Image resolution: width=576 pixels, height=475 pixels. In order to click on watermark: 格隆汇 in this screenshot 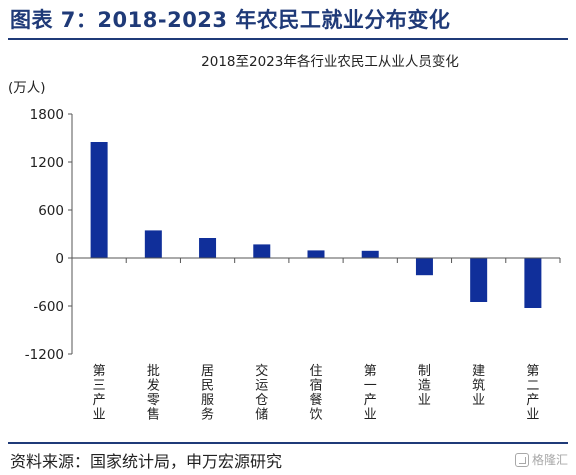, I will do `click(541, 459)`.